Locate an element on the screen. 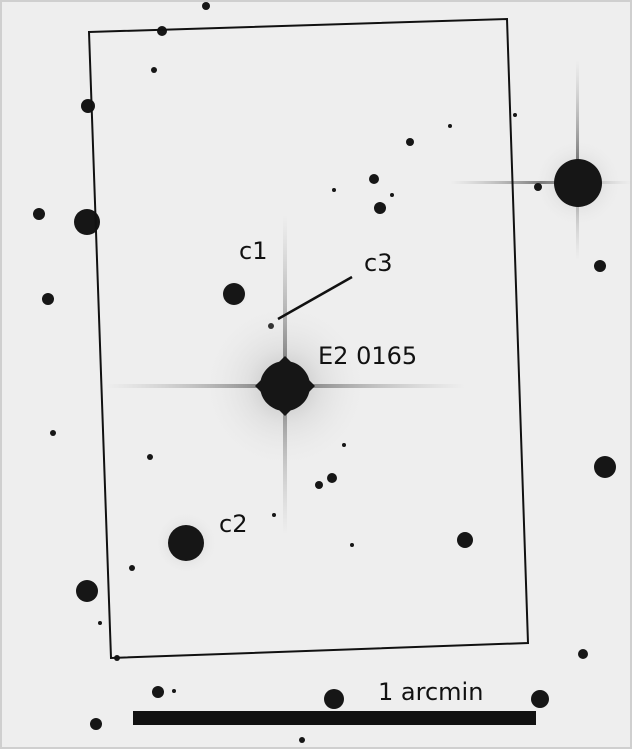 The height and width of the screenshot is (749, 632). c3-pointer-line is located at coordinates (315, 298).